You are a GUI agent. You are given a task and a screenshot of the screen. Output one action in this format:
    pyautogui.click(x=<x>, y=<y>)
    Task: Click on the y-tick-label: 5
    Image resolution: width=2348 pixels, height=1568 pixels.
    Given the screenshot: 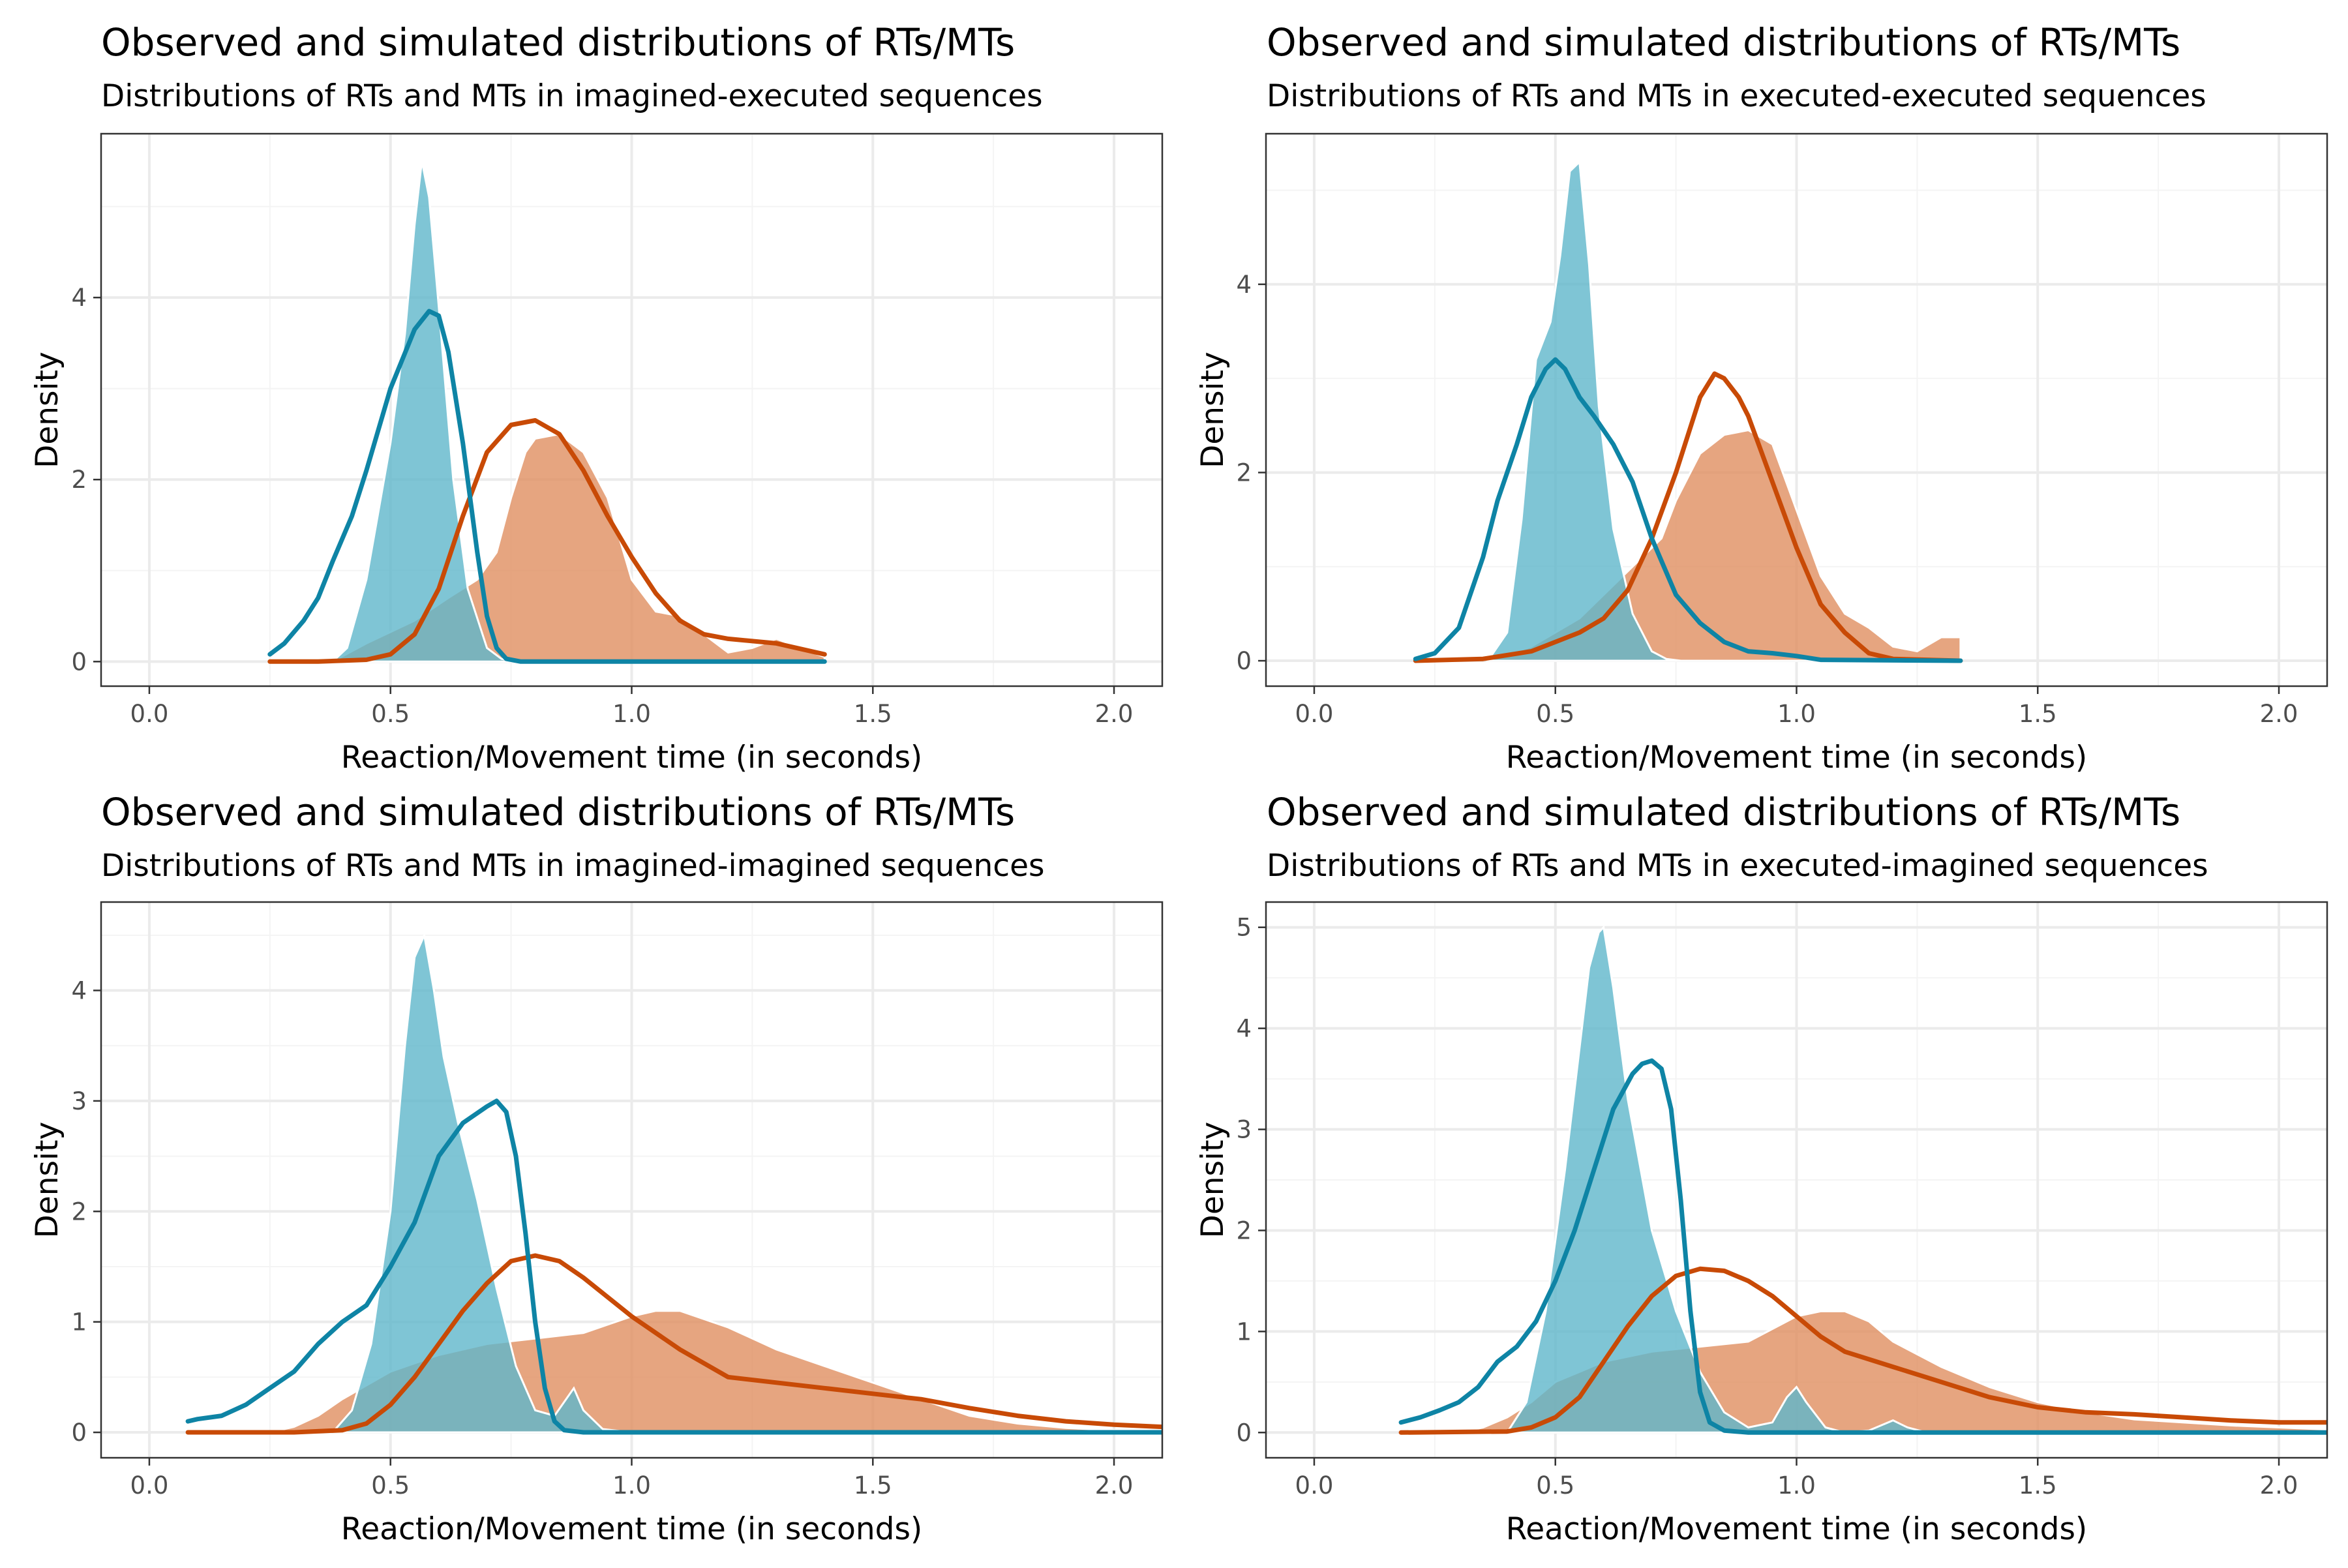 What is the action you would take?
    pyautogui.click(x=1244, y=928)
    